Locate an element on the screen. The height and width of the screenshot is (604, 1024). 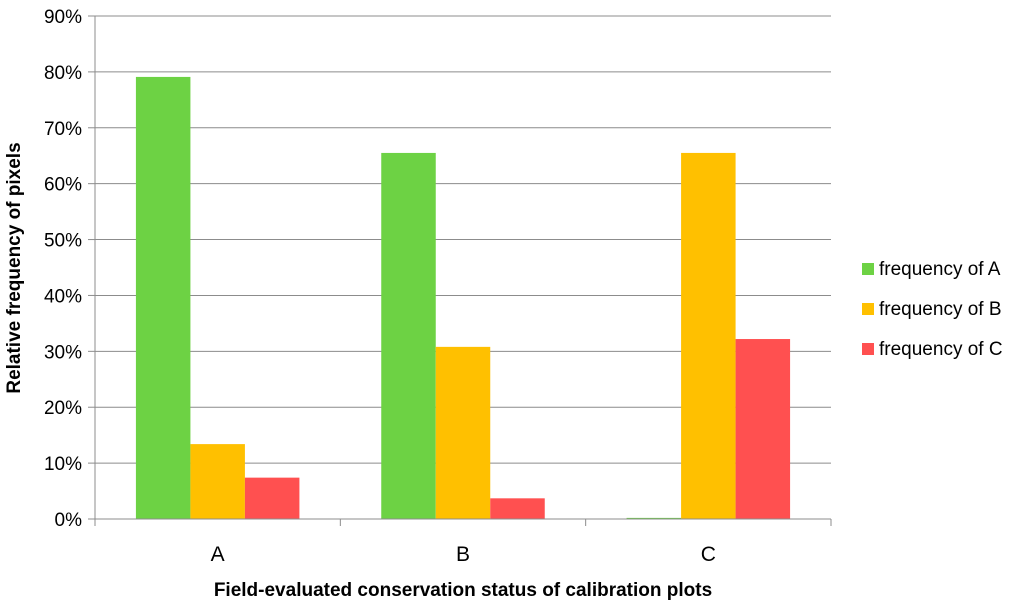
y-axis-title: Relative frequency of pixels is located at coordinates (14, 267).